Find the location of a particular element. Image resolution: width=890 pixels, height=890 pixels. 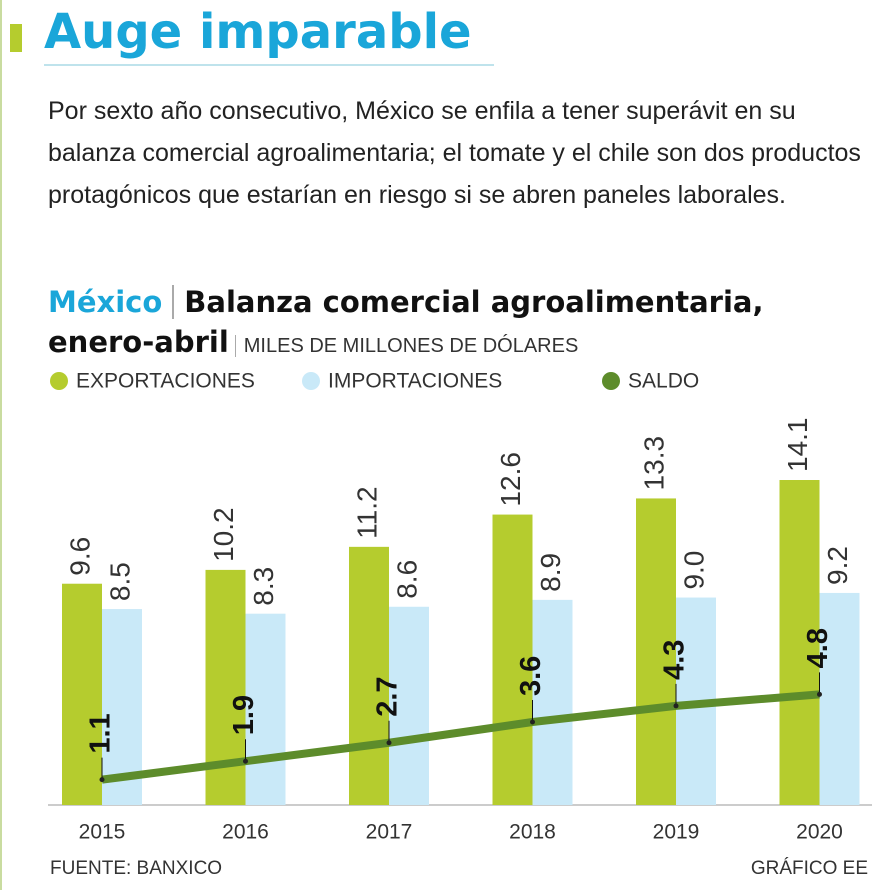

value-label: 9.2 is located at coordinates (837, 565).